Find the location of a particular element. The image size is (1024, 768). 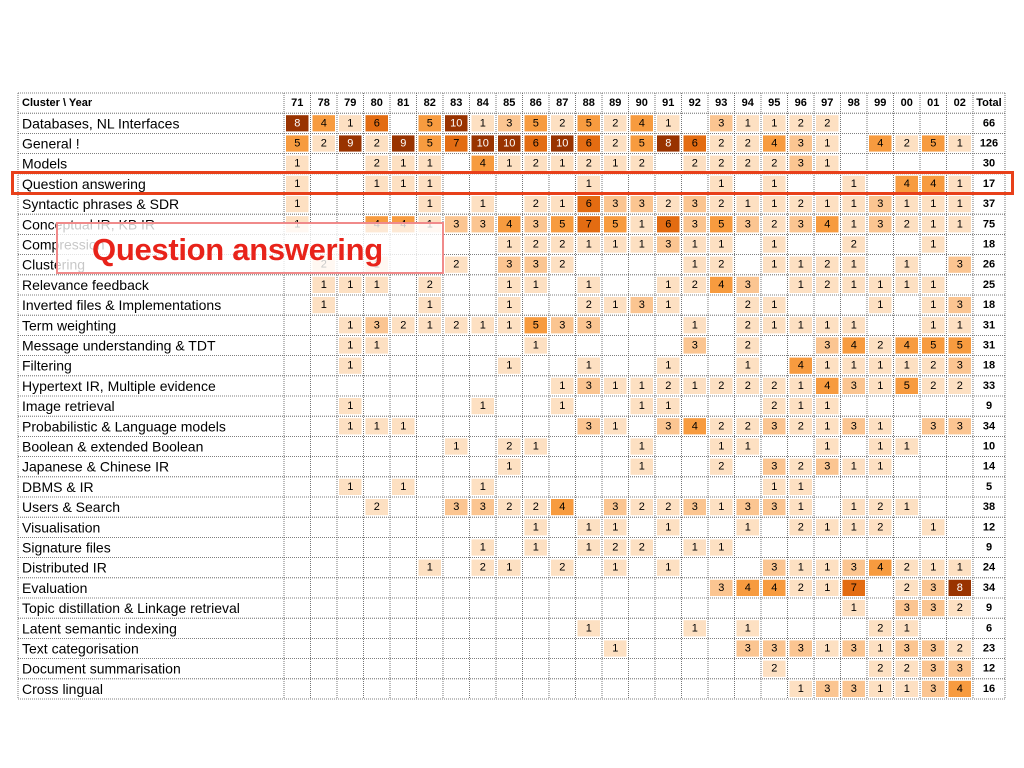

header-year-02: 02 is located at coordinates (960, 103).